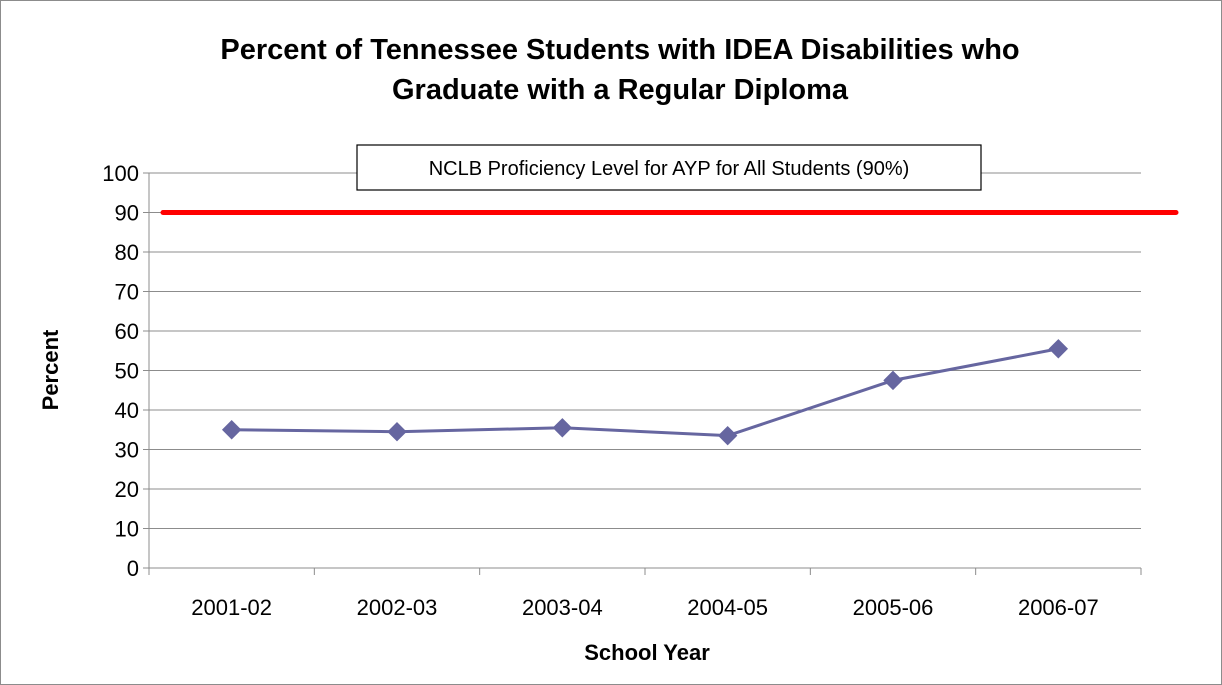  Describe the element at coordinates (620, 90) in the screenshot. I see `chart-title-line-2: Graduate with a Regular Diploma` at that location.